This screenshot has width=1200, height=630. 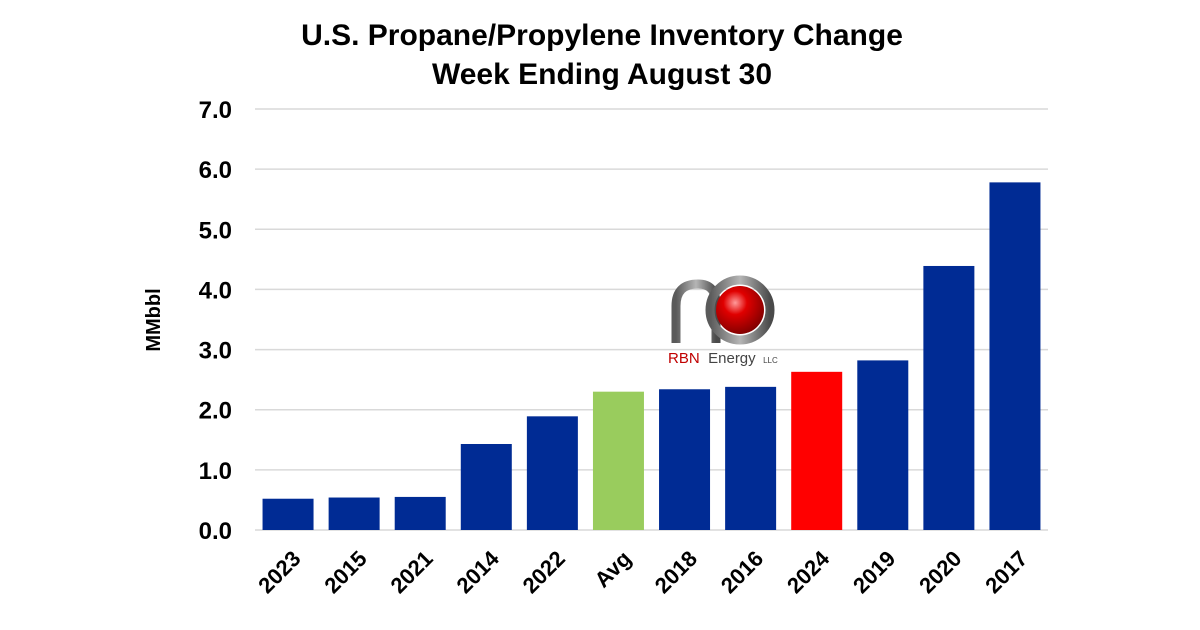 I want to click on bar-2022, so click(x=552, y=473).